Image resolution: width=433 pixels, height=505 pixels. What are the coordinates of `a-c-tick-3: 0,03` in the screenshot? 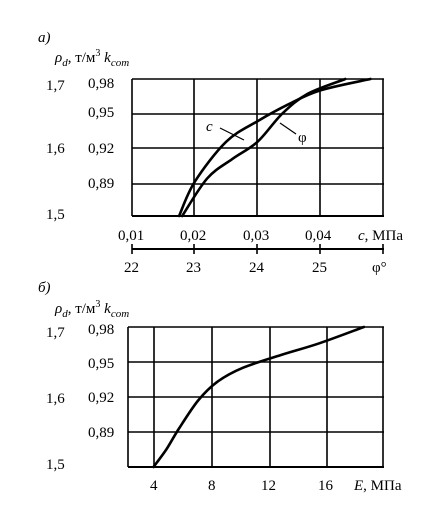 It's located at (256, 236).